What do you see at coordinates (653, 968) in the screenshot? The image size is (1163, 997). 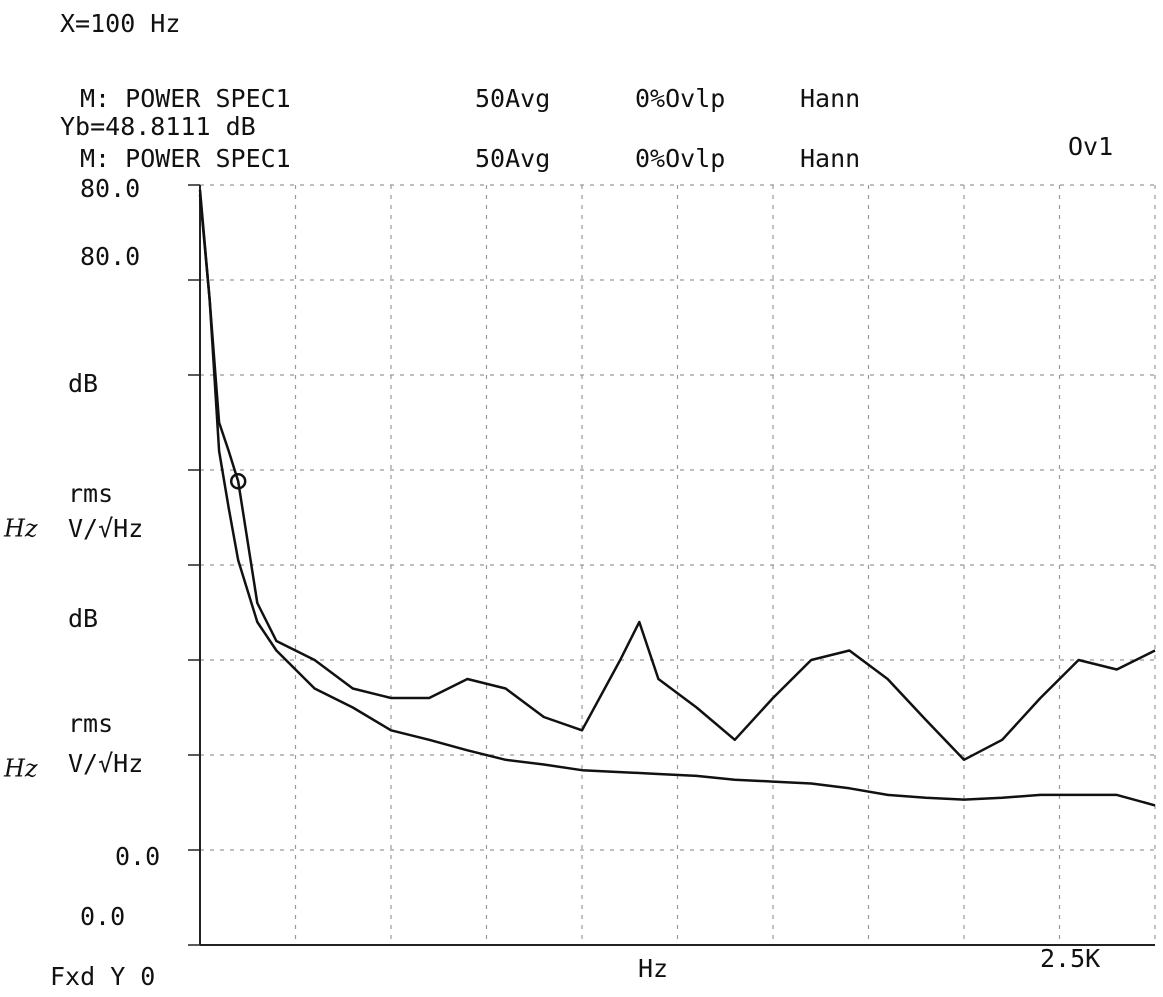 I see `x-axis-label: Hz` at bounding box center [653, 968].